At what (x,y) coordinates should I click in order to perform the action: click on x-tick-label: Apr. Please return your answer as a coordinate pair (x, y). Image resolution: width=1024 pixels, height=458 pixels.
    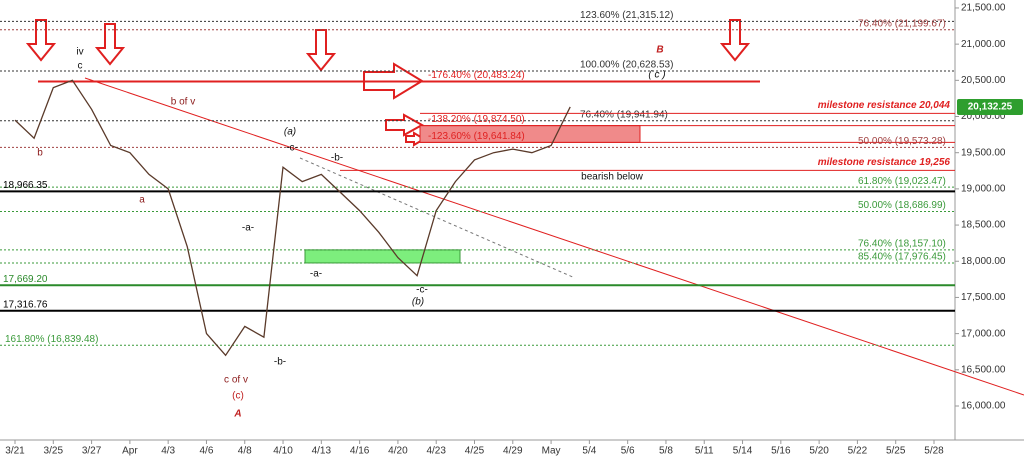
    Looking at the image, I should click on (130, 451).